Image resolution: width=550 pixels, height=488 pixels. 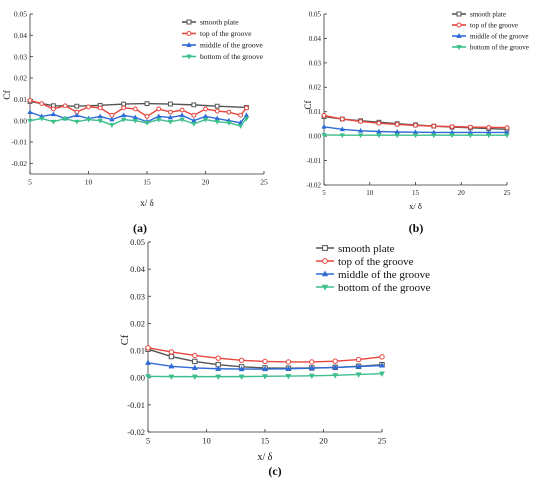 What do you see at coordinates (265, 441) in the screenshot?
I see `x-tick-label: 15` at bounding box center [265, 441].